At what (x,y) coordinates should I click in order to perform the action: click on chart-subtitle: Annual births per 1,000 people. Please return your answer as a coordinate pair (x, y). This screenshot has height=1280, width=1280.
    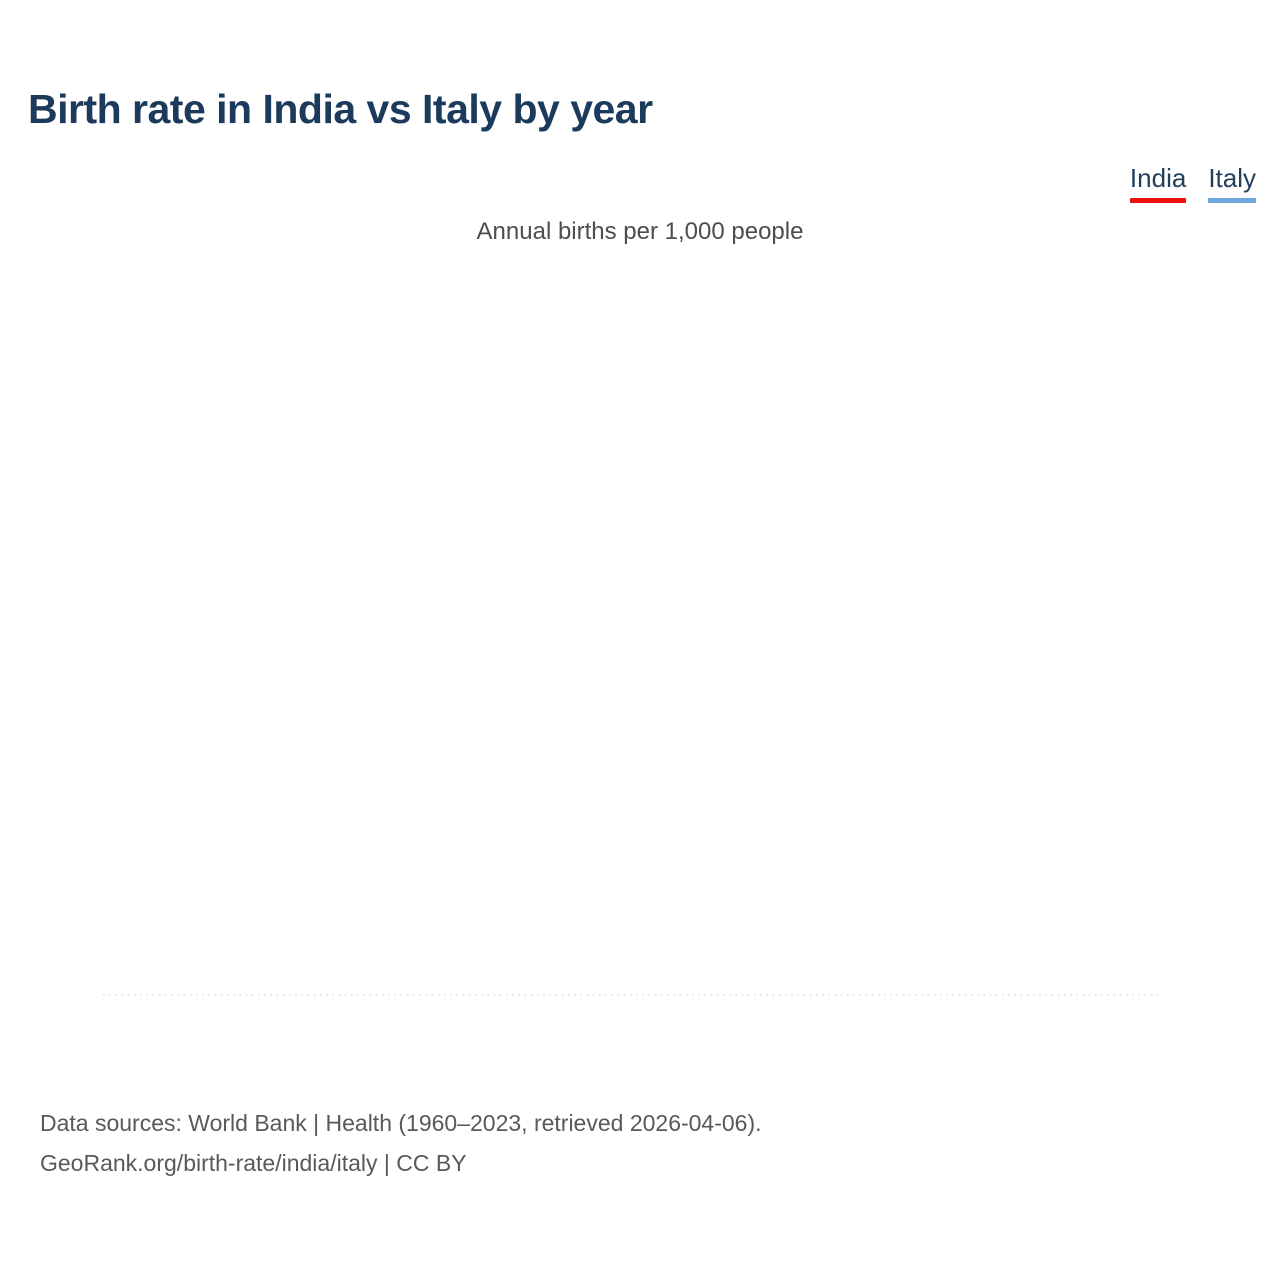
    Looking at the image, I should click on (640, 231).